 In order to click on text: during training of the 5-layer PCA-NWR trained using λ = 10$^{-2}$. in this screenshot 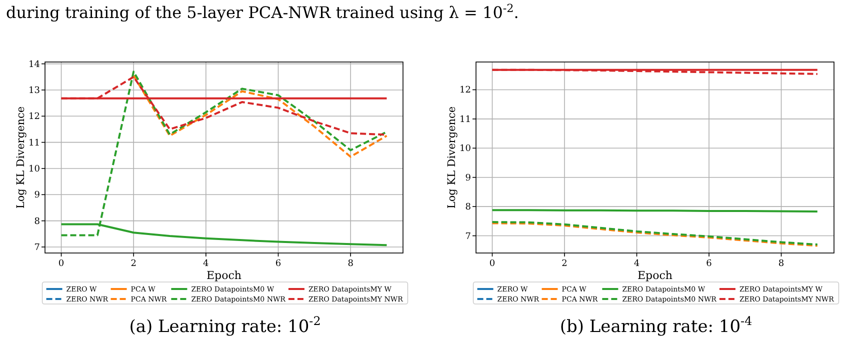, I will do `click(262, 12)`.